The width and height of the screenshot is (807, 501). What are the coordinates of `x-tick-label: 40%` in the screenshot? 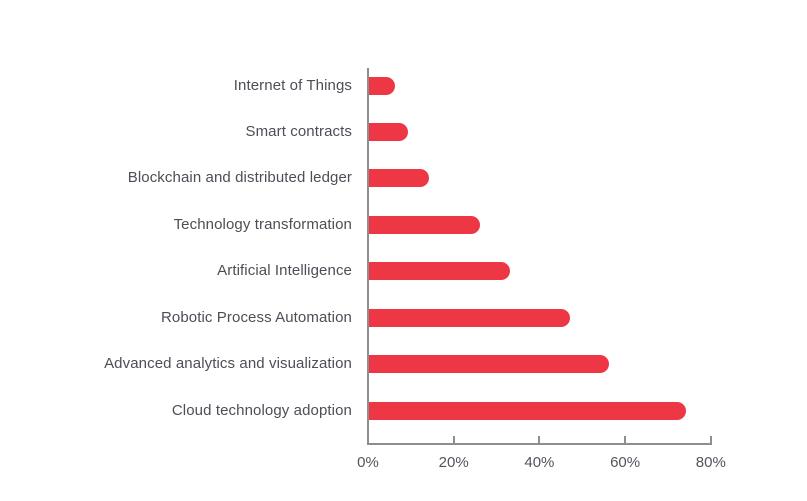 It's located at (539, 462).